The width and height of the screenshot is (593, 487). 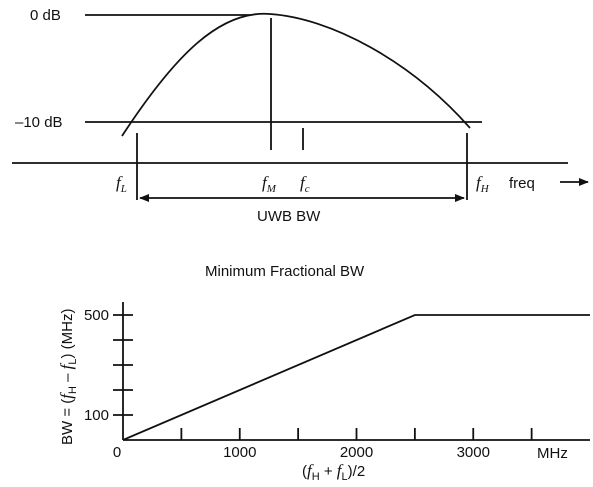 I want to click on chart-title: Minimum Fractional BW, so click(x=285, y=271).